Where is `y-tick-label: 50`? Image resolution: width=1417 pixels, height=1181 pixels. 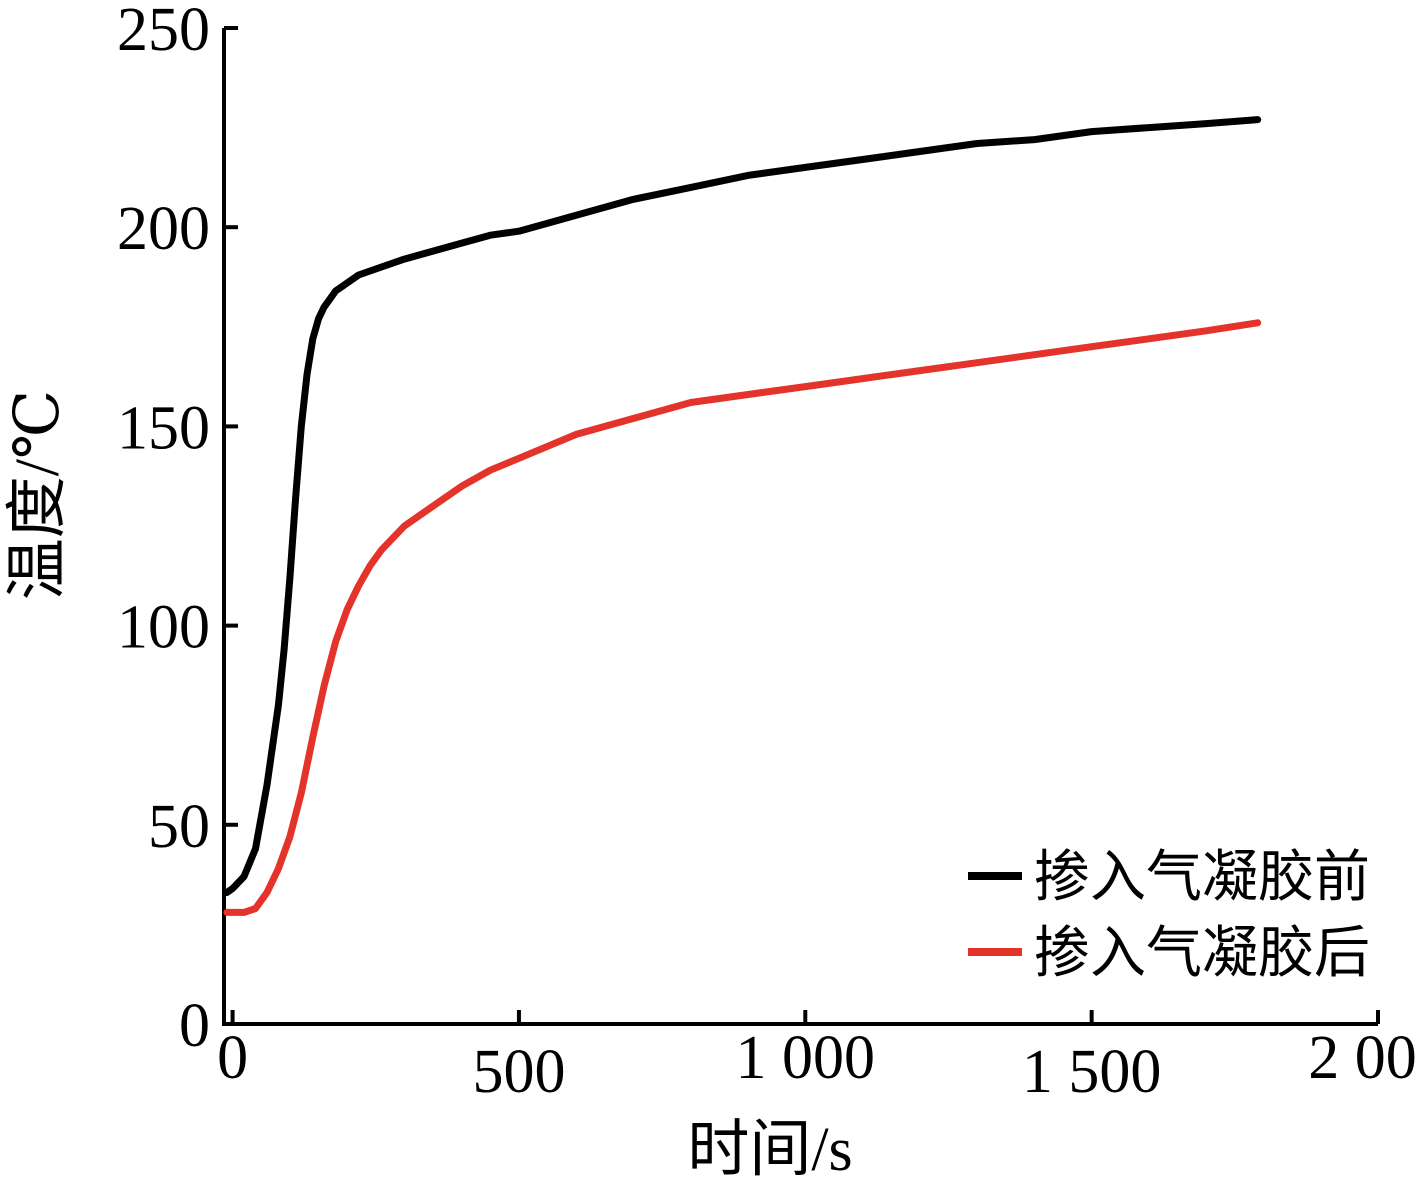
y-tick-label: 50 is located at coordinates (179, 827).